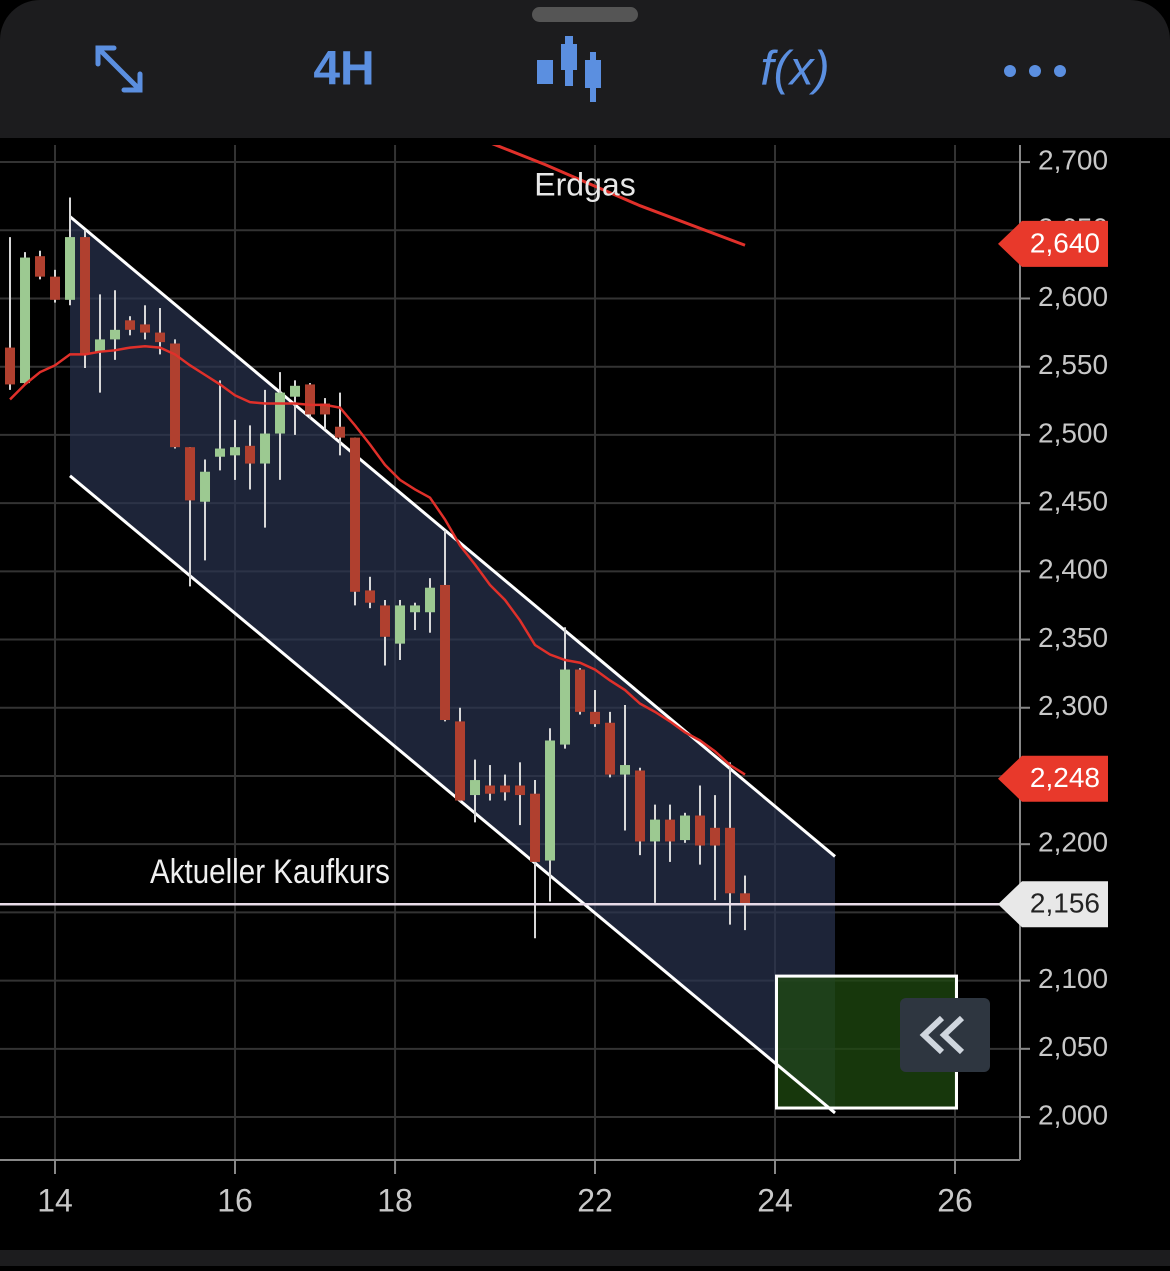 The image size is (1170, 1271). I want to click on y-tick-label: 2,500, so click(1073, 432).